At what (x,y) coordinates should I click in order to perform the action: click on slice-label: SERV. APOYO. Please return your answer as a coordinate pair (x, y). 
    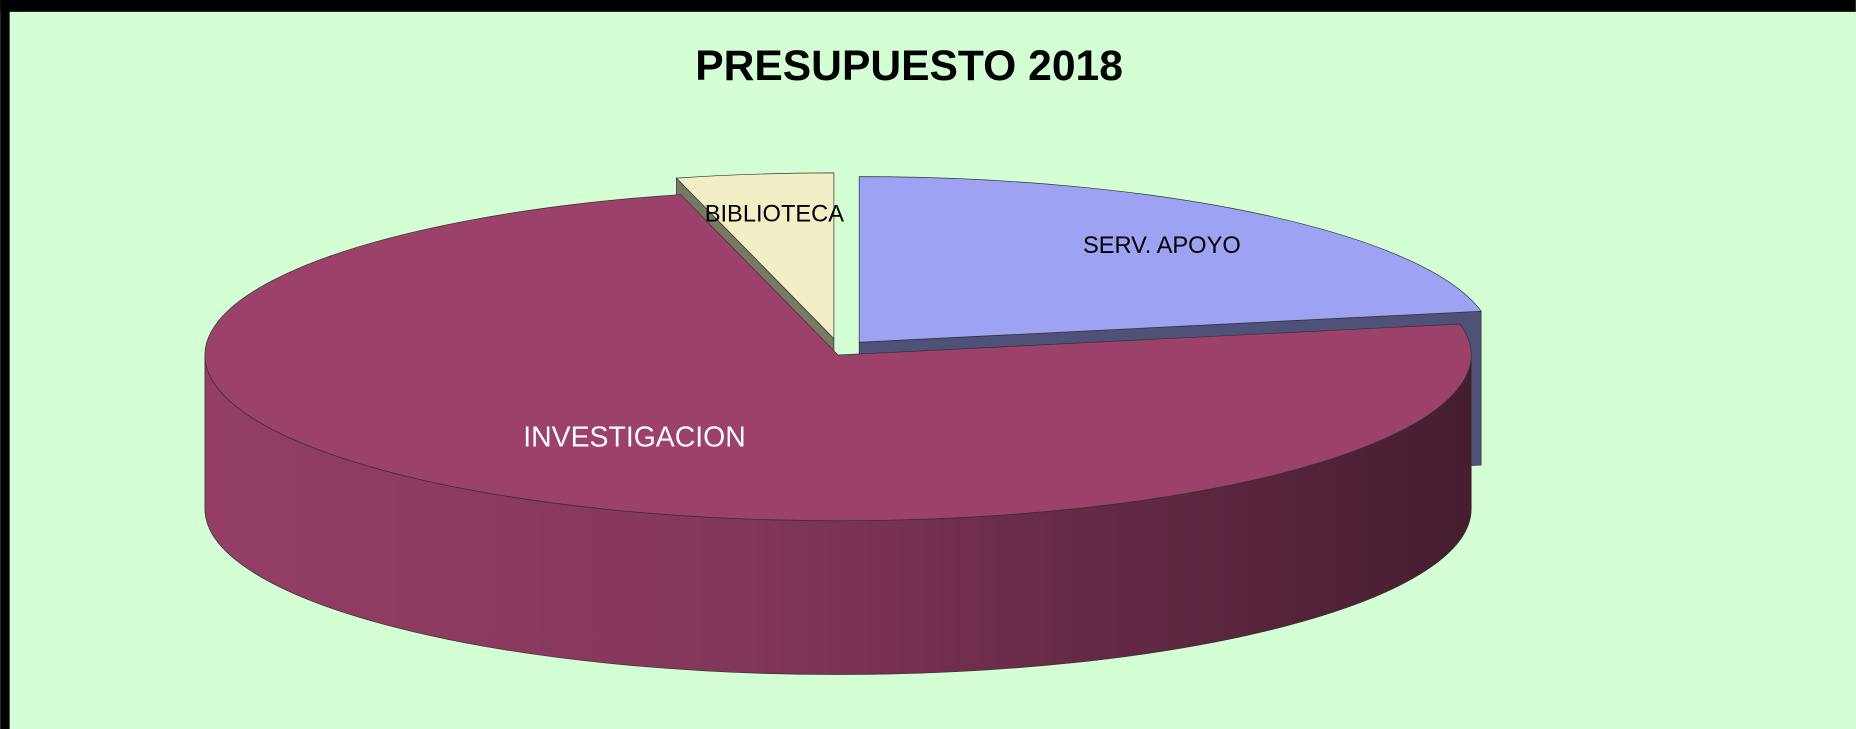
    Looking at the image, I should click on (1162, 246).